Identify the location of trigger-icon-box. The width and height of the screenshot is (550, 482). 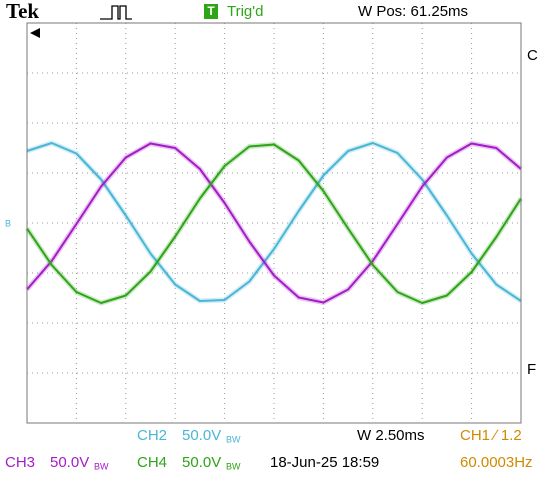
(211, 11).